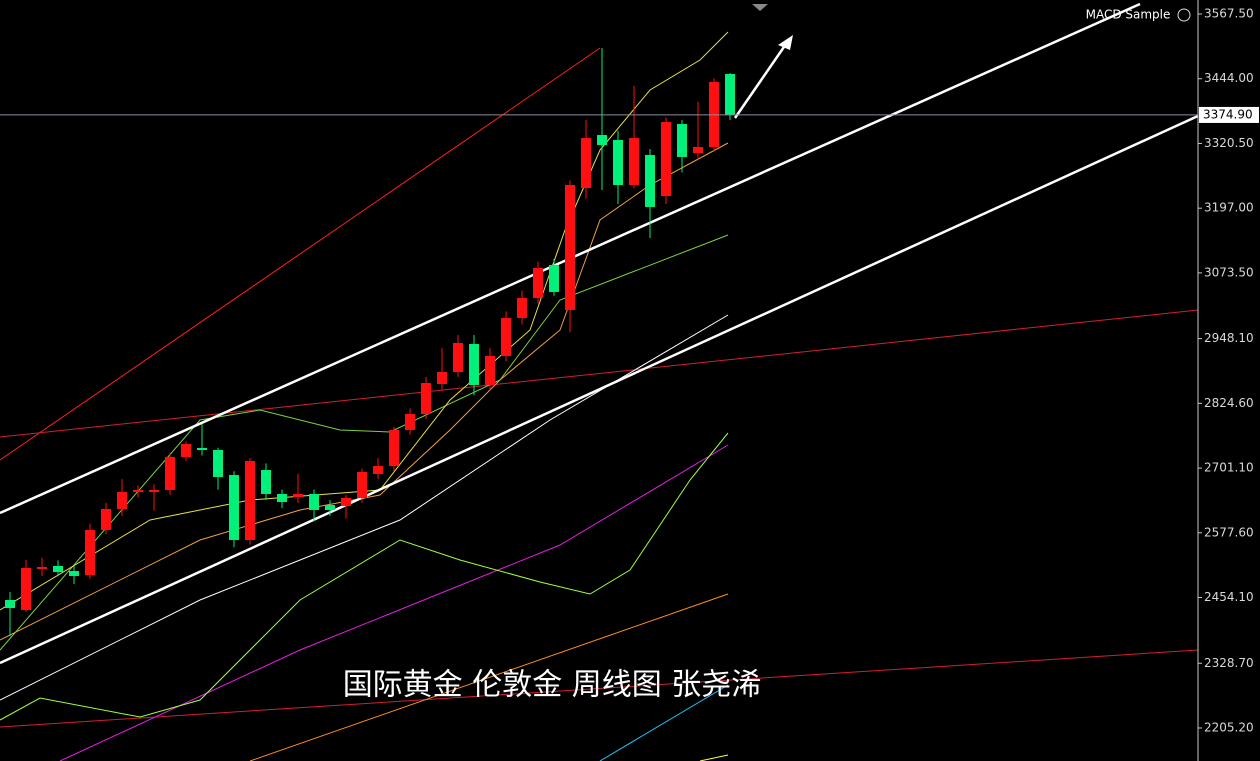  Describe the element at coordinates (760, 7) in the screenshot. I see `scroll-marker` at that location.